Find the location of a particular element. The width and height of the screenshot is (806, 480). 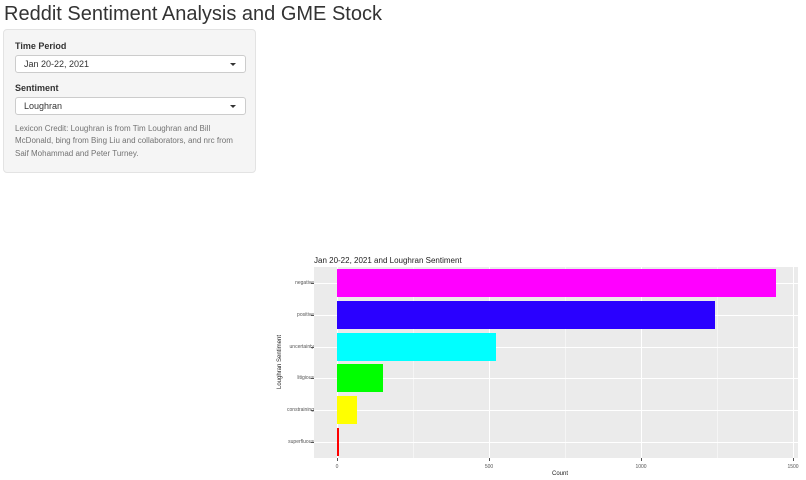

bar-negative is located at coordinates (556, 282).